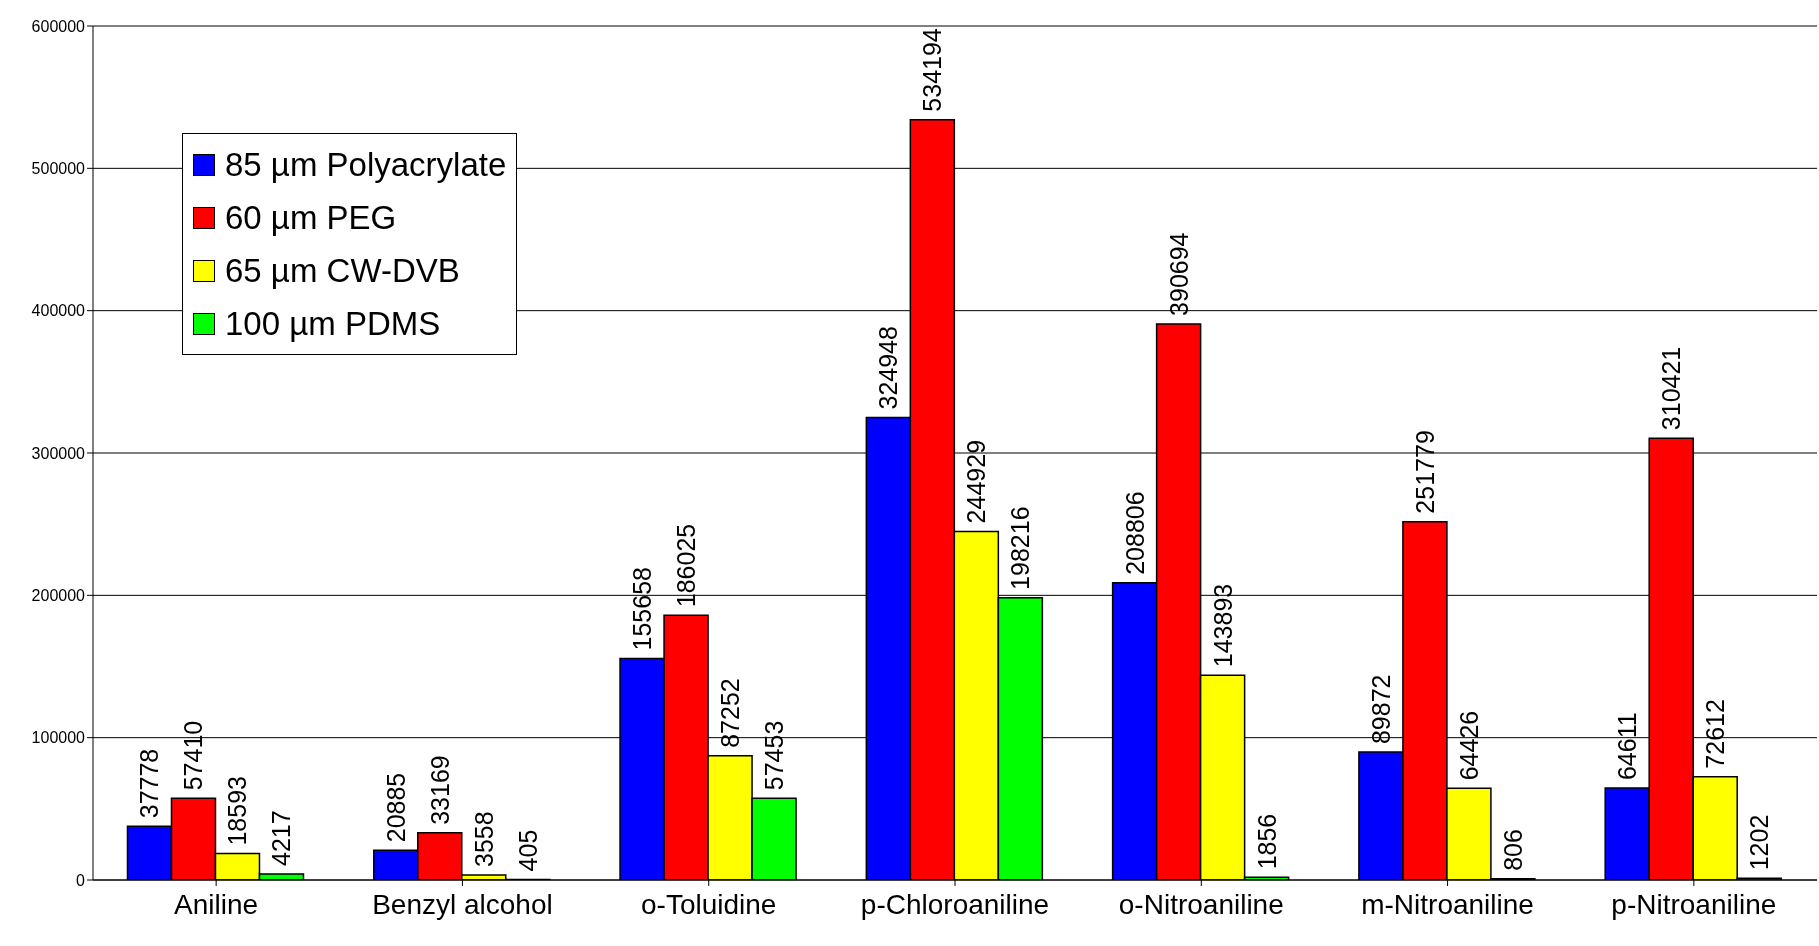  Describe the element at coordinates (1694, 904) in the screenshot. I see `x-tick-label: p-Nitroaniline` at that location.